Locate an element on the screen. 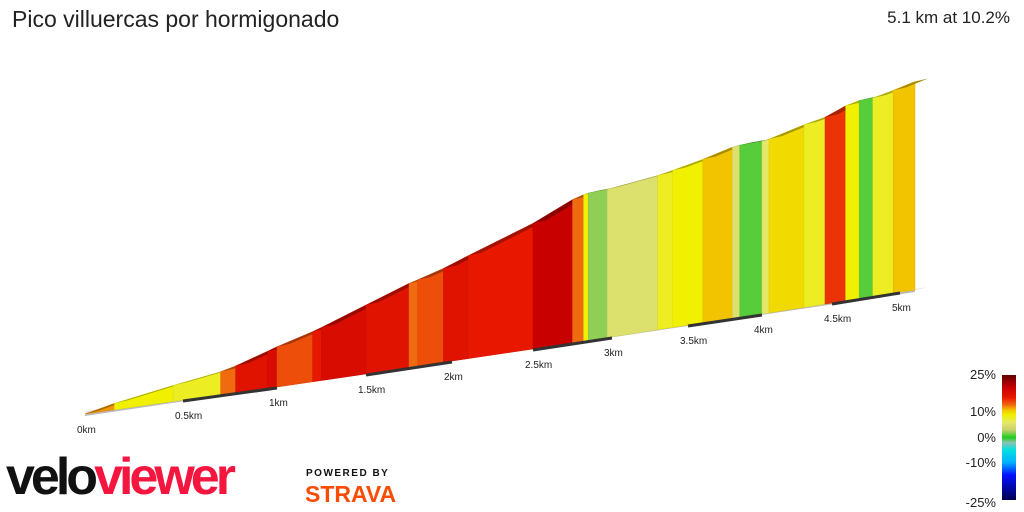  veloviewer-logo: veloviewer is located at coordinates (121, 477).